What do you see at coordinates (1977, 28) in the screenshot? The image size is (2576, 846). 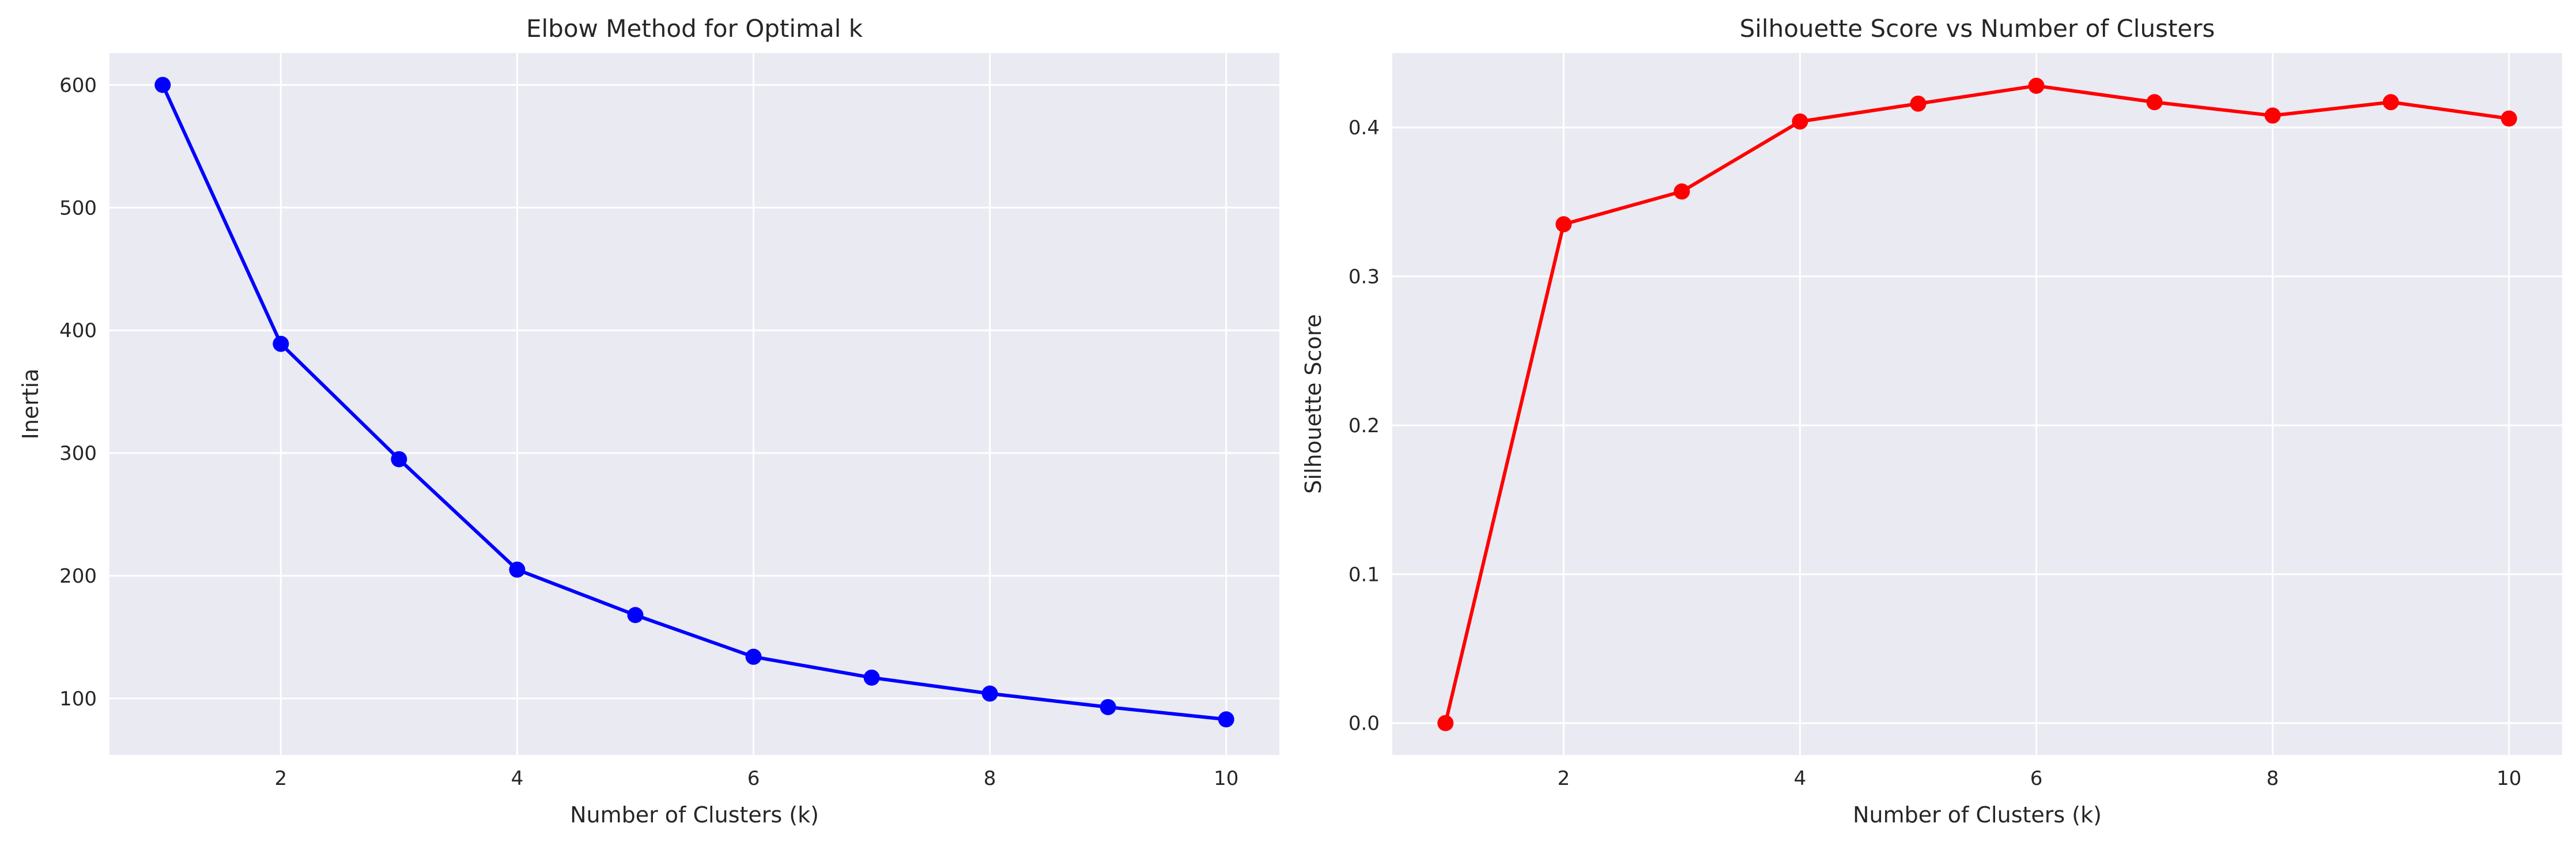 I see `silhouette-chart-title: Silhouette Score vs Number of Clusters` at bounding box center [1977, 28].